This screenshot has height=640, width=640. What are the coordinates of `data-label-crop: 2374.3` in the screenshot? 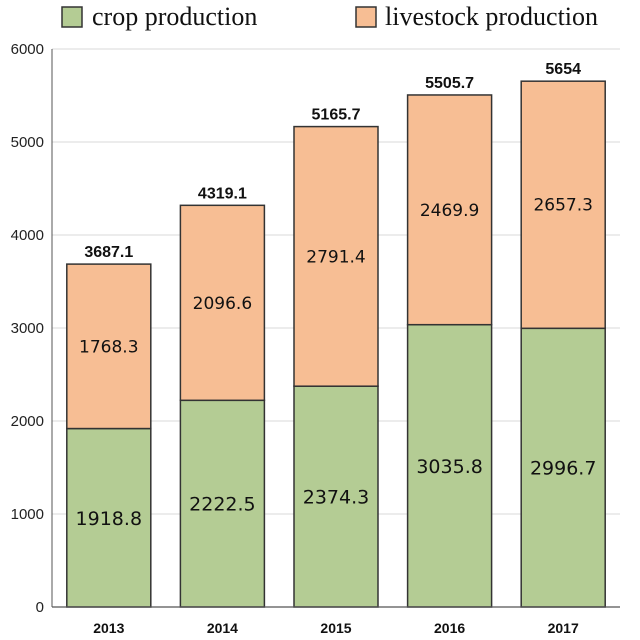 It's located at (336, 498).